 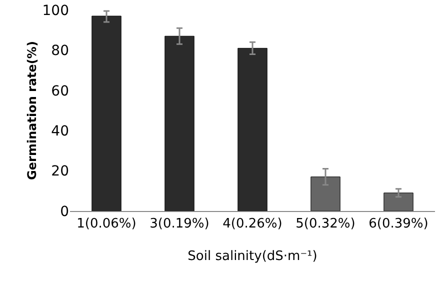 I want to click on y-tick-label: 100, so click(x=55, y=10).